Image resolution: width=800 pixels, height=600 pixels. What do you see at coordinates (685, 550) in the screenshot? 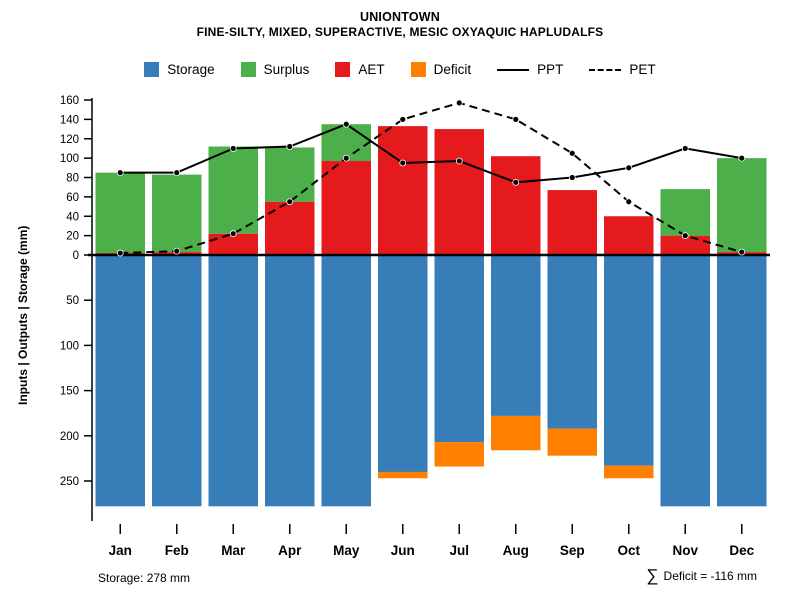
I see `month-label: Nov` at bounding box center [685, 550].